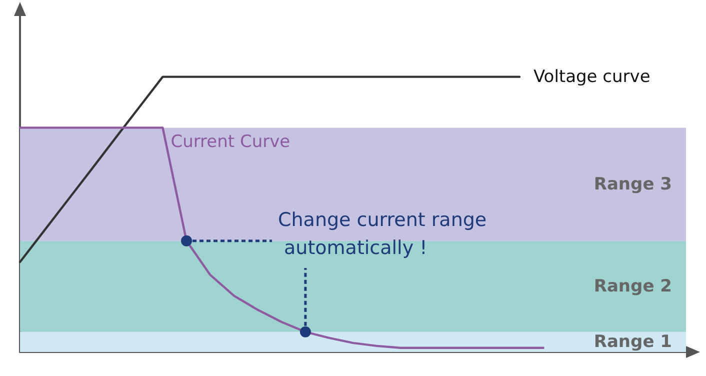  What do you see at coordinates (633, 286) in the screenshot?
I see `band-label: Range 2` at bounding box center [633, 286].